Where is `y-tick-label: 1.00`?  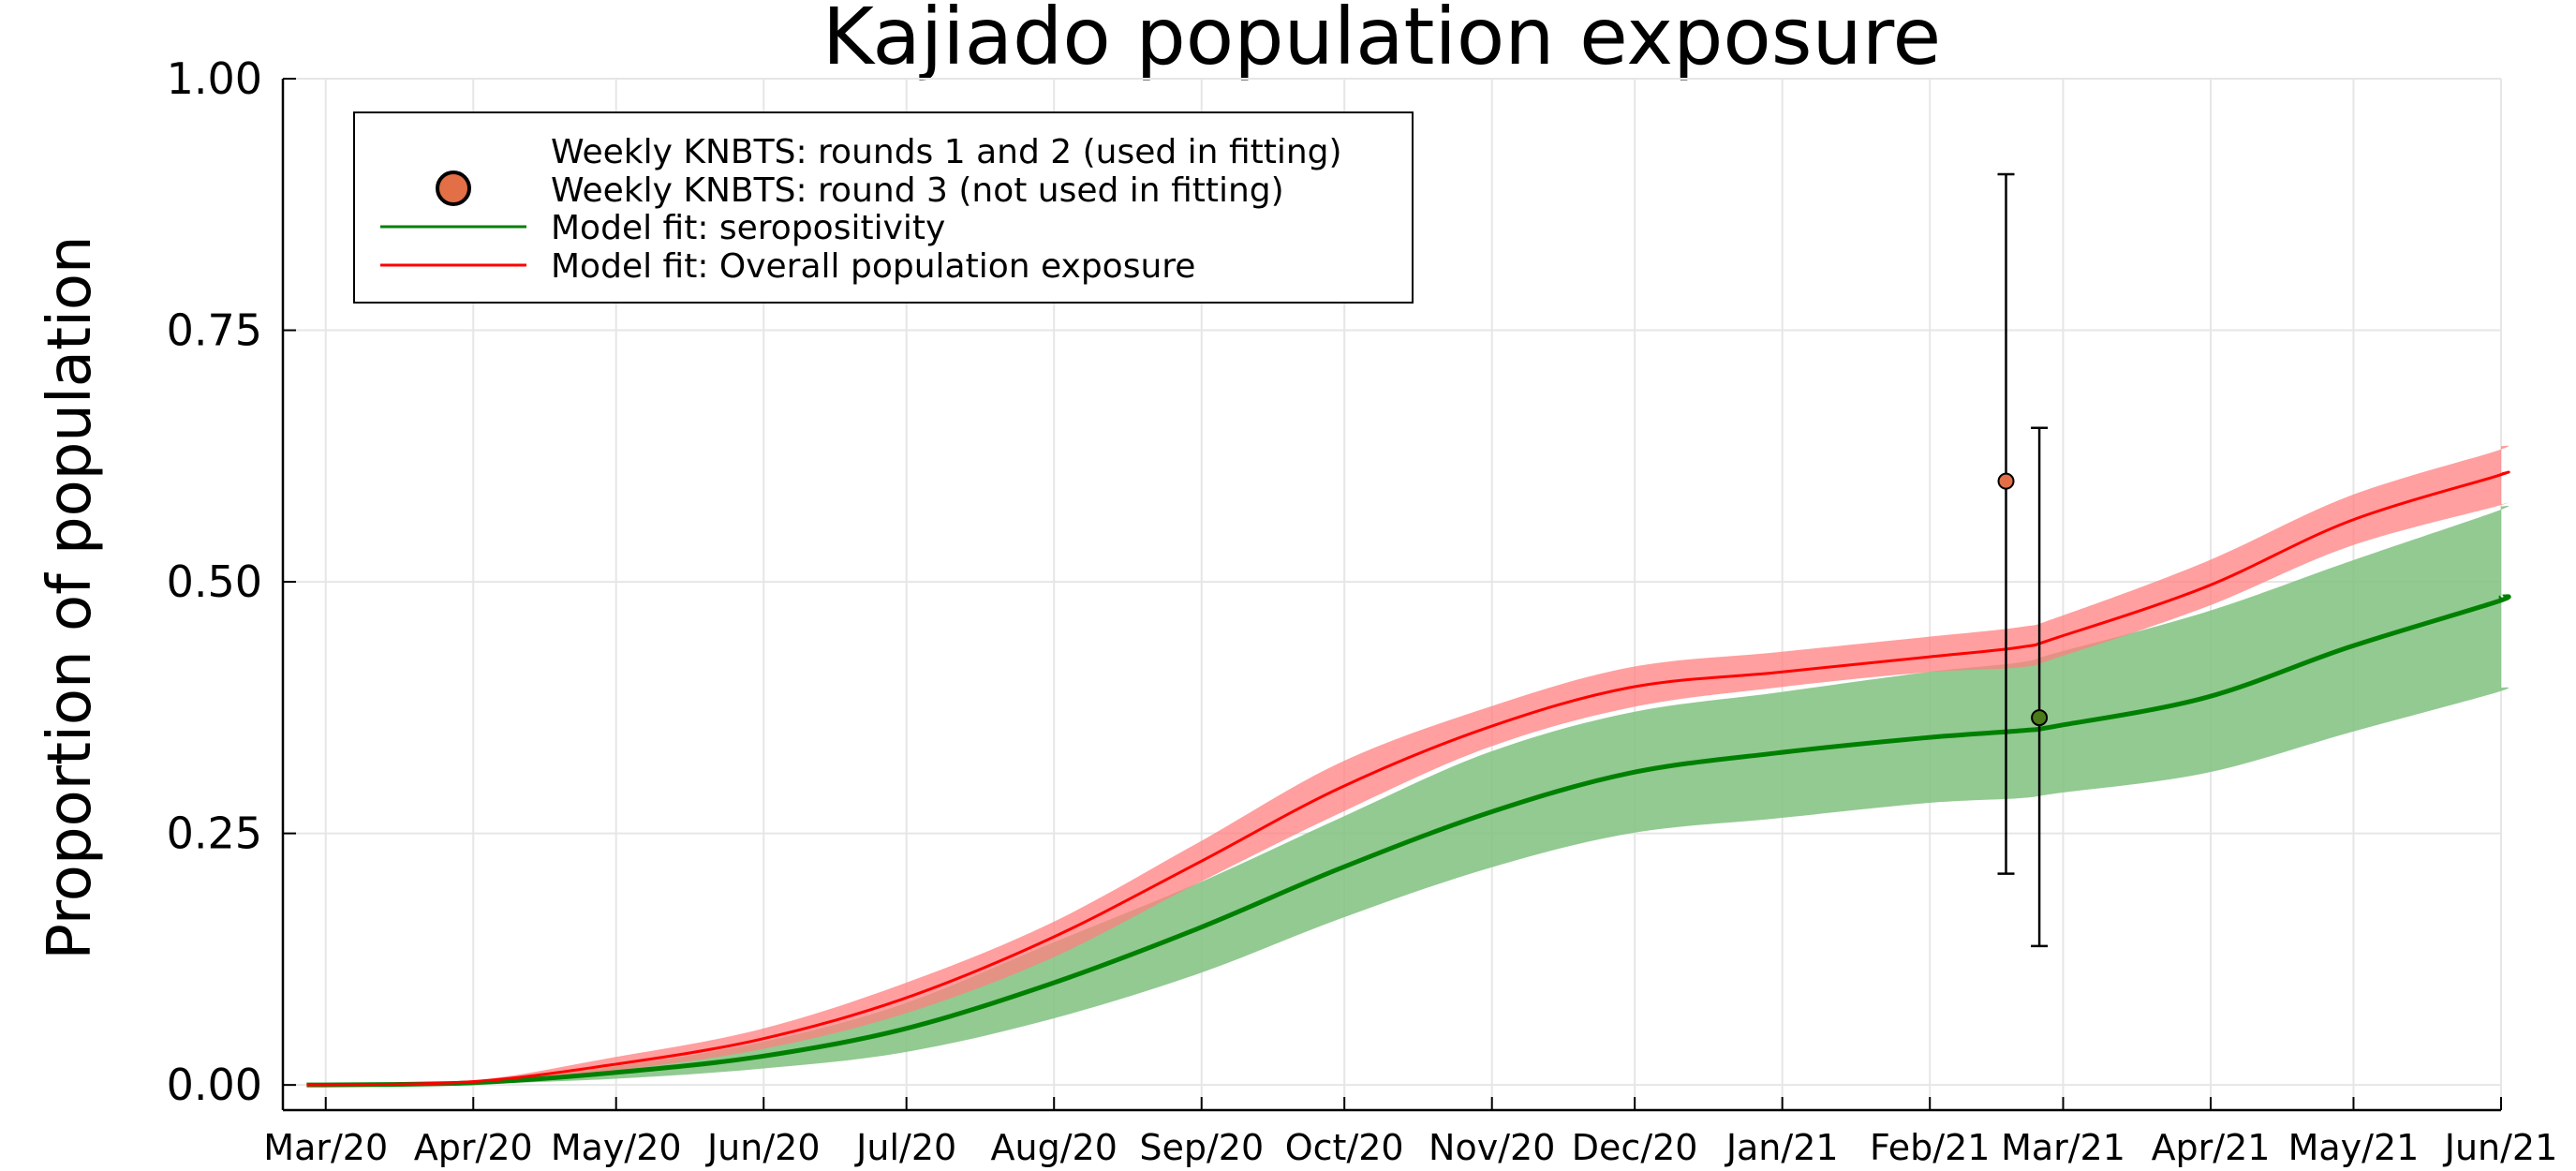
y-tick-label: 1.00 is located at coordinates (214, 78).